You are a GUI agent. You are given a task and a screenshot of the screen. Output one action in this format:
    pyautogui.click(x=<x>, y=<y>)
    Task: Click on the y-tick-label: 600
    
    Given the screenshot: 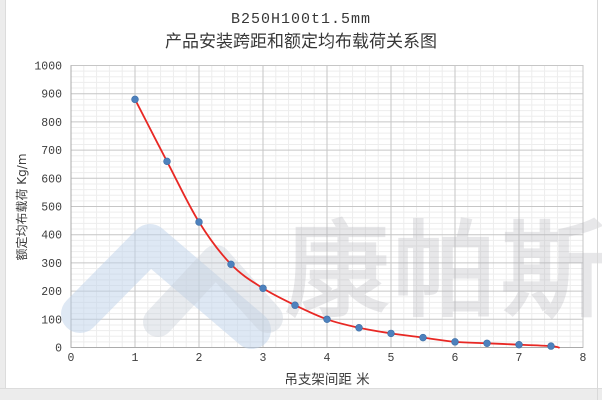 What is the action you would take?
    pyautogui.click(x=51, y=179)
    